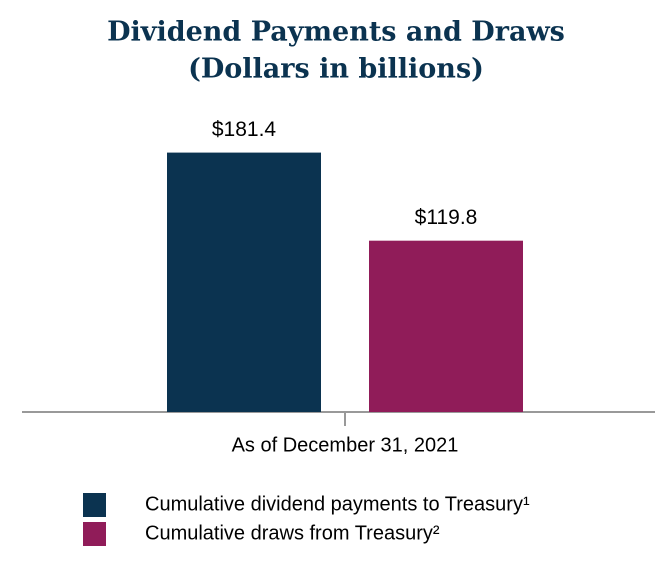 The image size is (672, 580). Describe the element at coordinates (446, 217) in the screenshot. I see `value-label: $119.8` at that location.